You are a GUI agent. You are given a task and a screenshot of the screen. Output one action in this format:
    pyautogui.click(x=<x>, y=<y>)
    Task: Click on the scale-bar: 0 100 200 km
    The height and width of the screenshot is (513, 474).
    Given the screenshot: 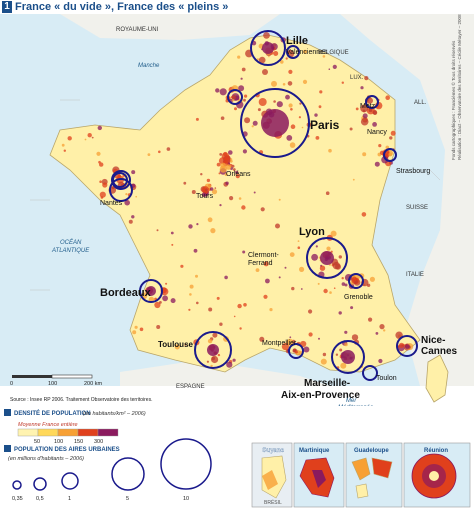 What is the action you would take?
    pyautogui.click(x=56, y=380)
    